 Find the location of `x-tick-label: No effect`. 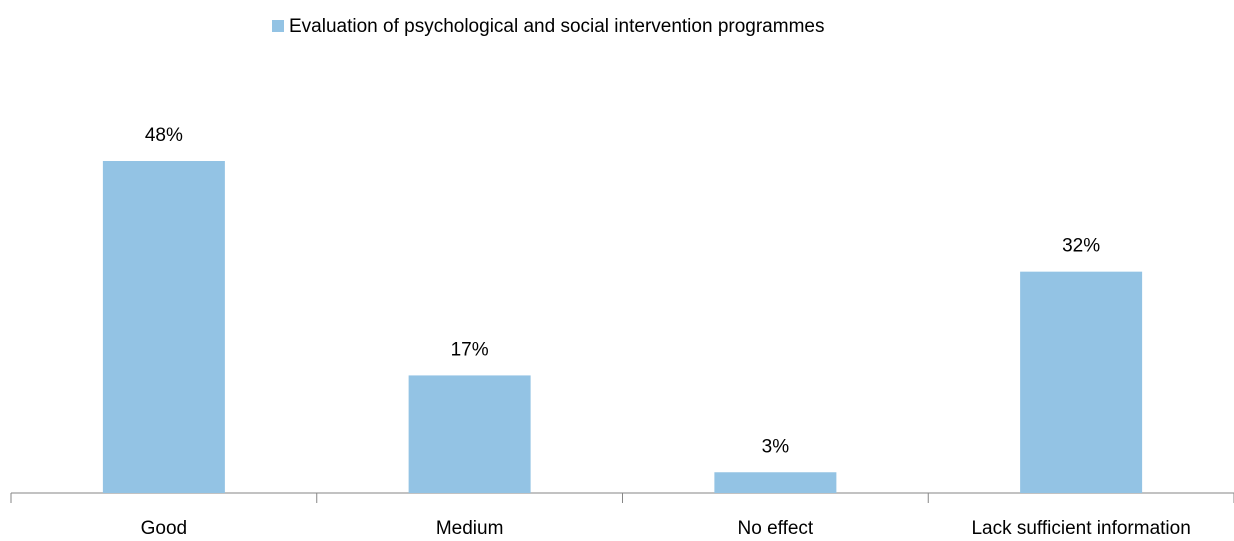

x-tick-label: No effect is located at coordinates (776, 528).